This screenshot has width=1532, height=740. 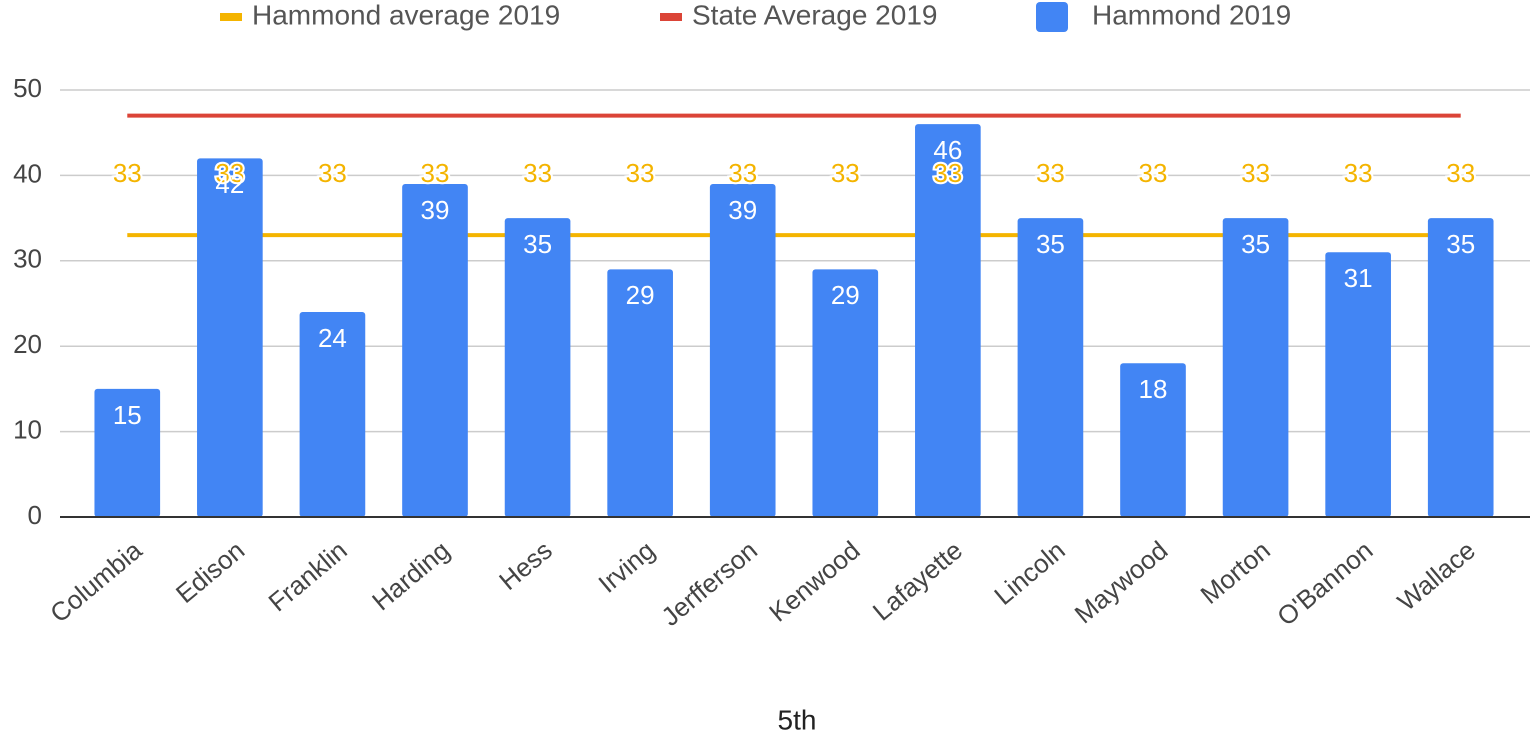 I want to click on x-tick-label: Irving, so click(x=626, y=567).